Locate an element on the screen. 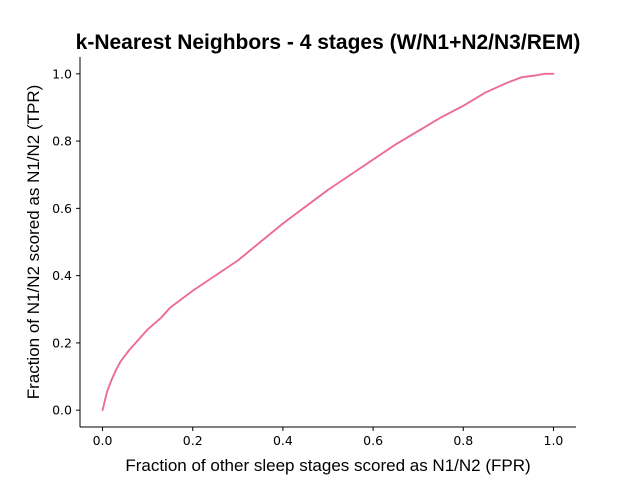  y-axis-label: Fraction of N1/N2 scored as N1/N2 (TPR) is located at coordinates (33, 242).